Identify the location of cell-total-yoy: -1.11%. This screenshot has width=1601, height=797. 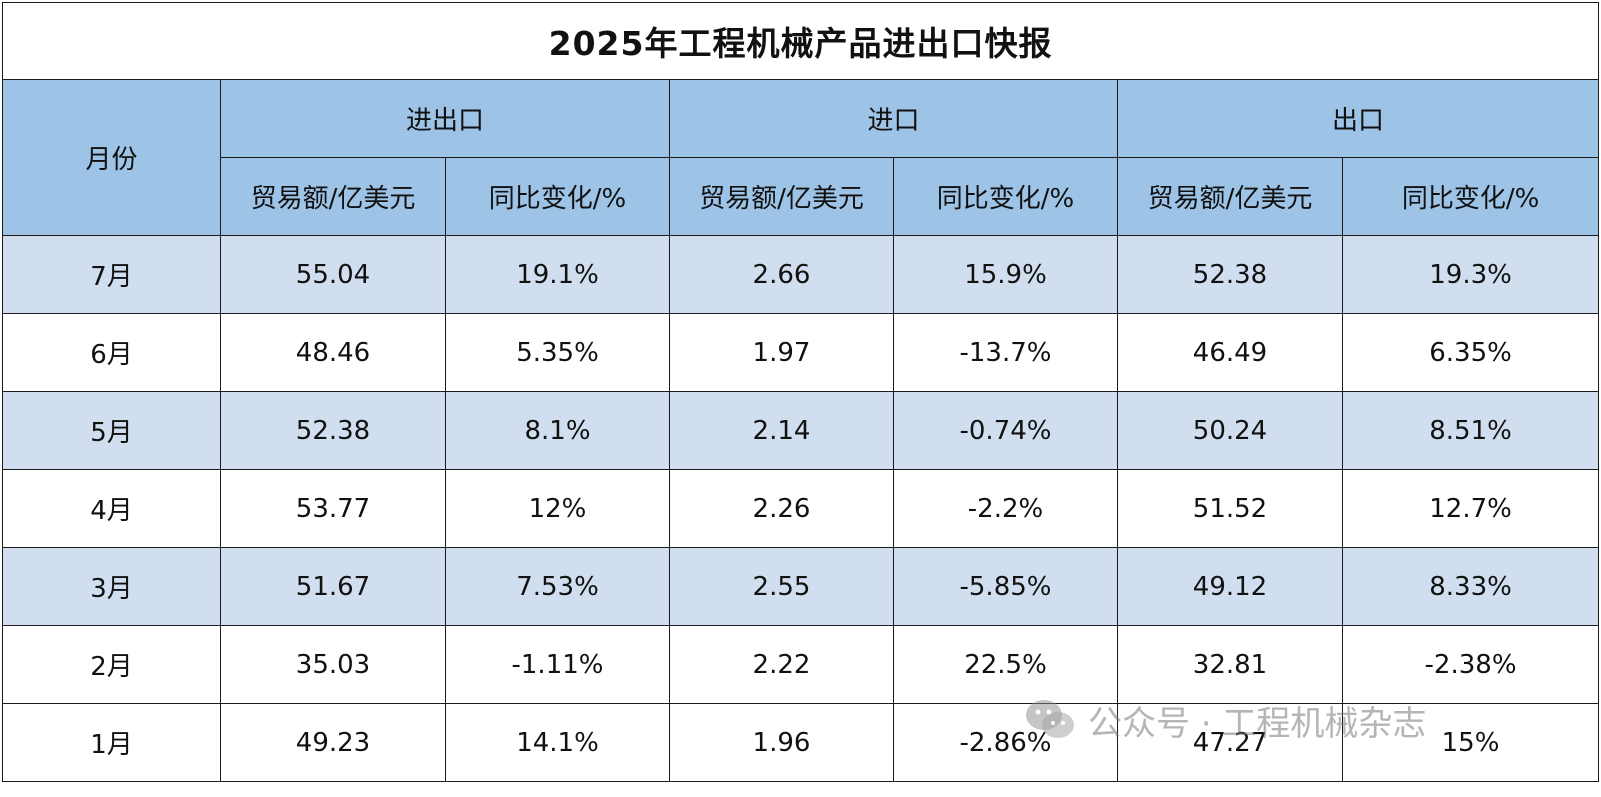
(557, 664).